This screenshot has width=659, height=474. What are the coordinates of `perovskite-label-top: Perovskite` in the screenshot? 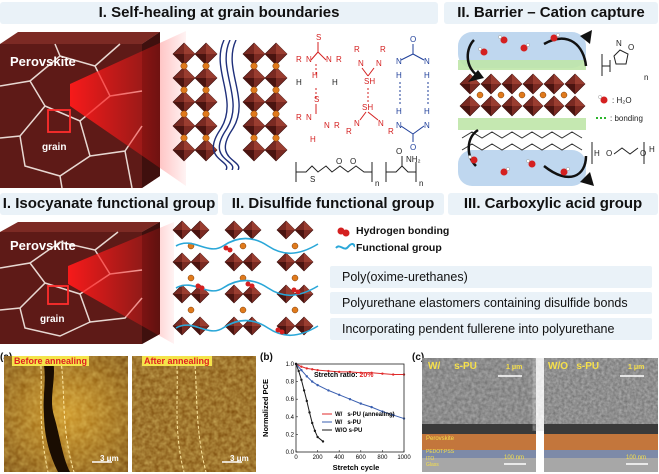 It's located at (43, 61).